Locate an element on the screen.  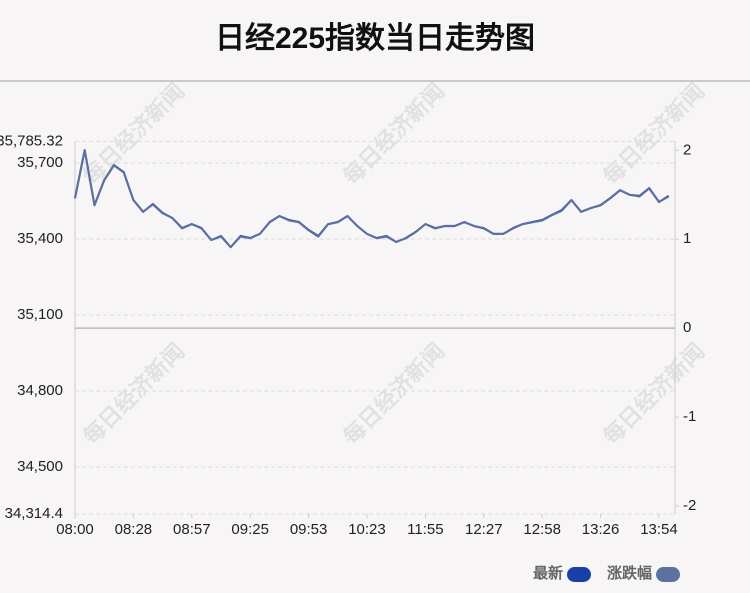
x-tick-label: 12:27 is located at coordinates (484, 529).